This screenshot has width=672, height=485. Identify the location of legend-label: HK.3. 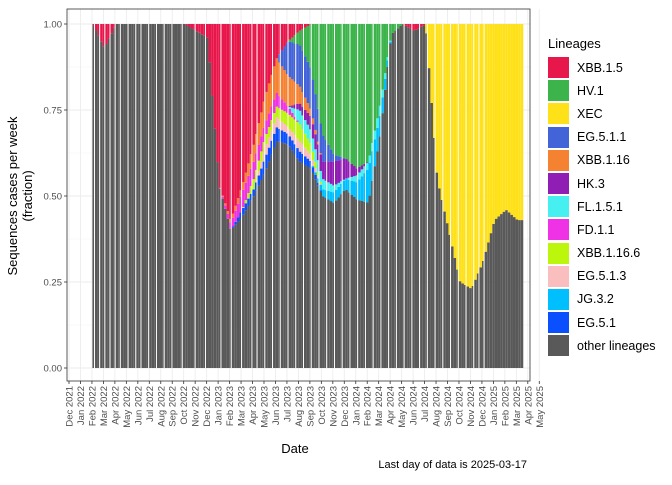
(591, 184).